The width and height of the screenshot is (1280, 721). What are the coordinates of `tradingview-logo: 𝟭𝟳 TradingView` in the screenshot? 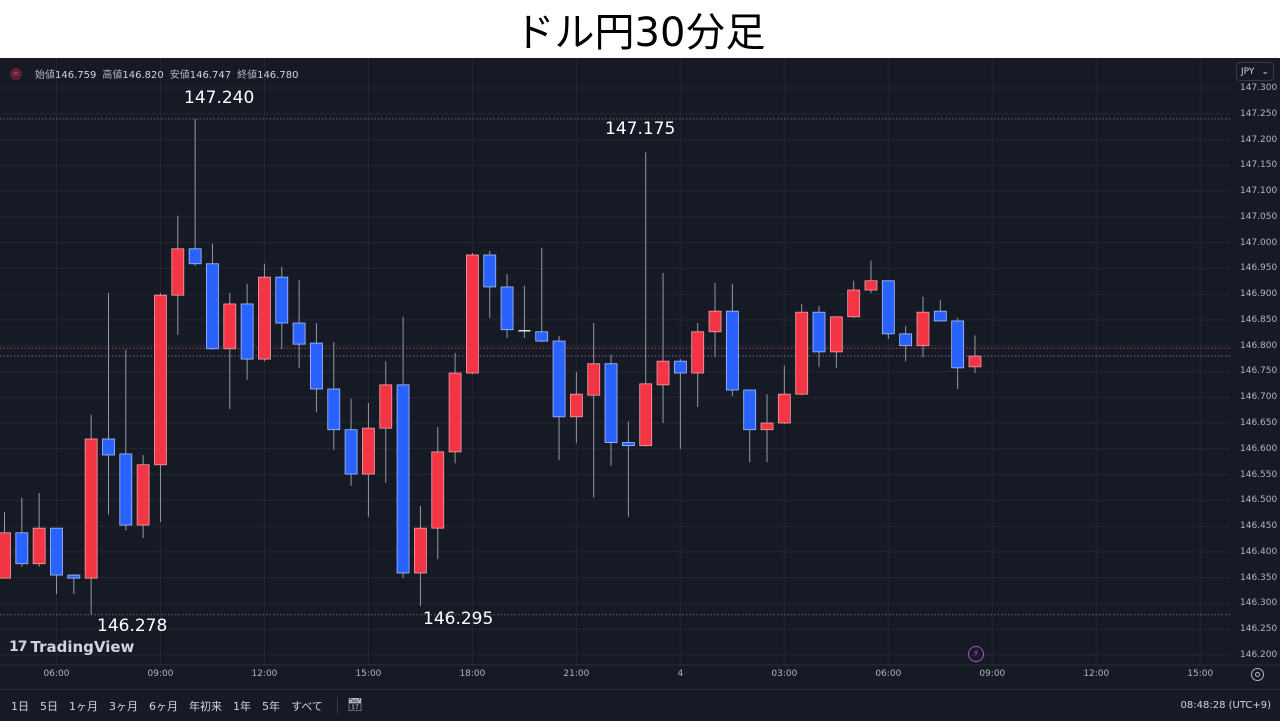 It's located at (71, 647).